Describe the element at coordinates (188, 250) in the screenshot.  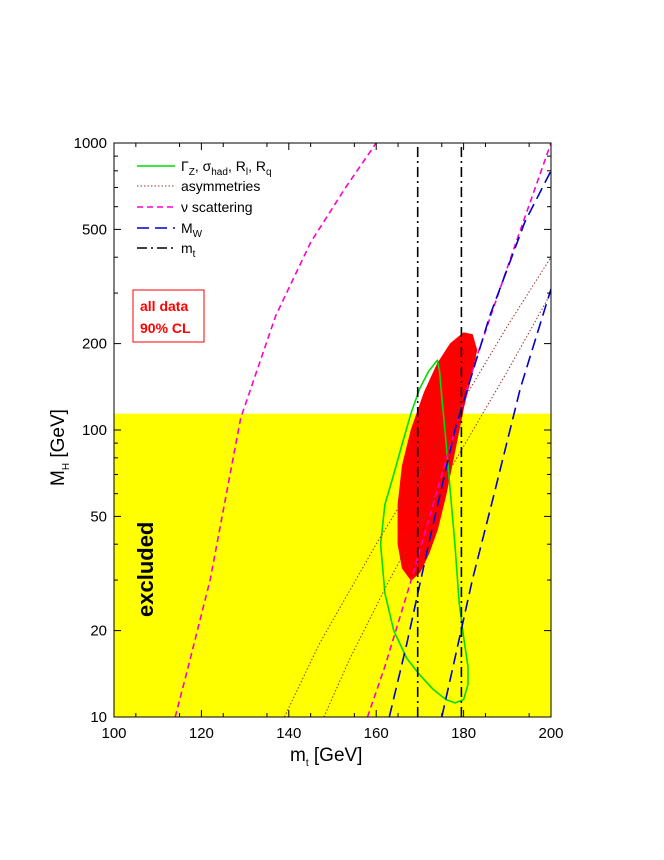
I see `legend-label-4: mt` at that location.